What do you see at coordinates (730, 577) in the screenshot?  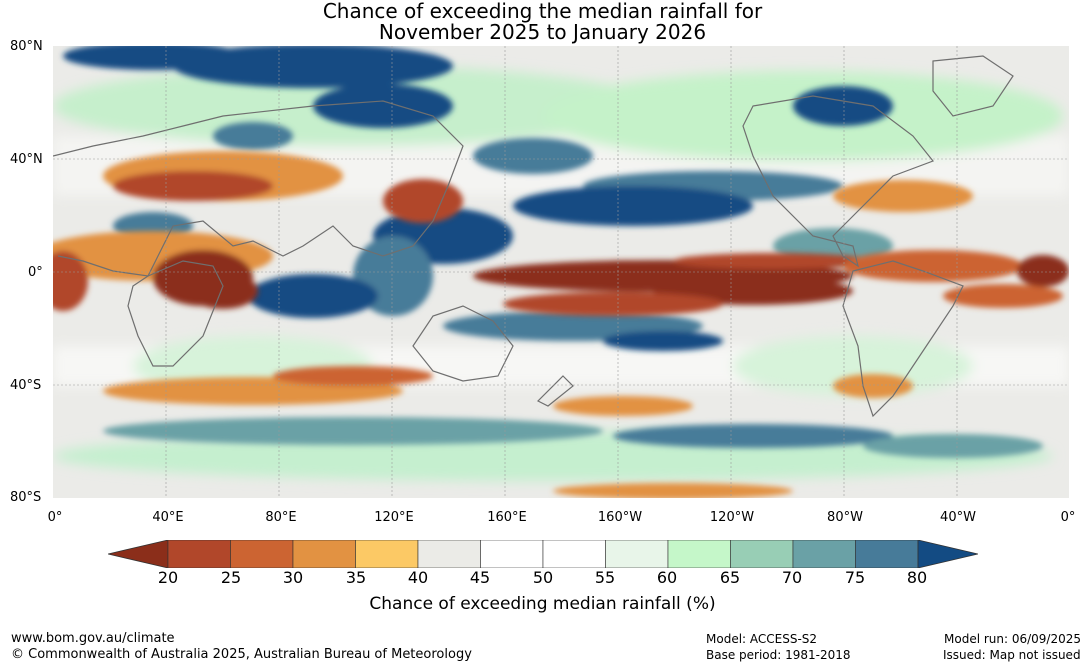 I see `colorbar-tick-65: 65` at bounding box center [730, 577].